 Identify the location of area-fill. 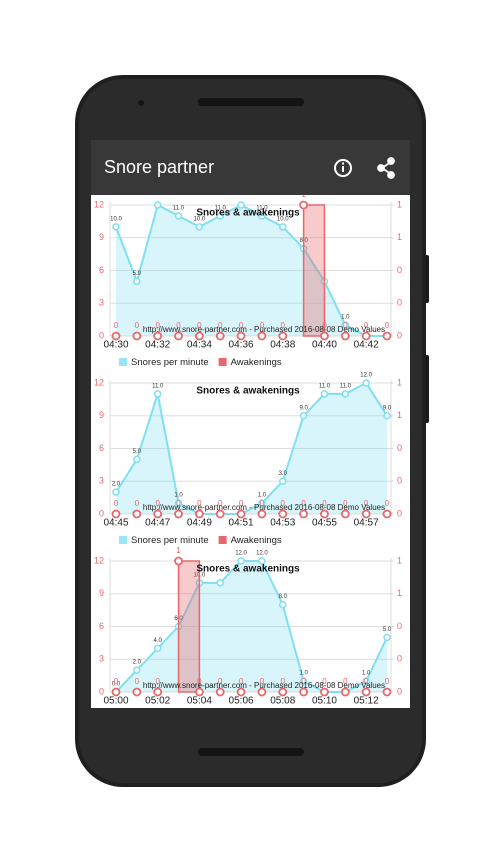
(251, 270).